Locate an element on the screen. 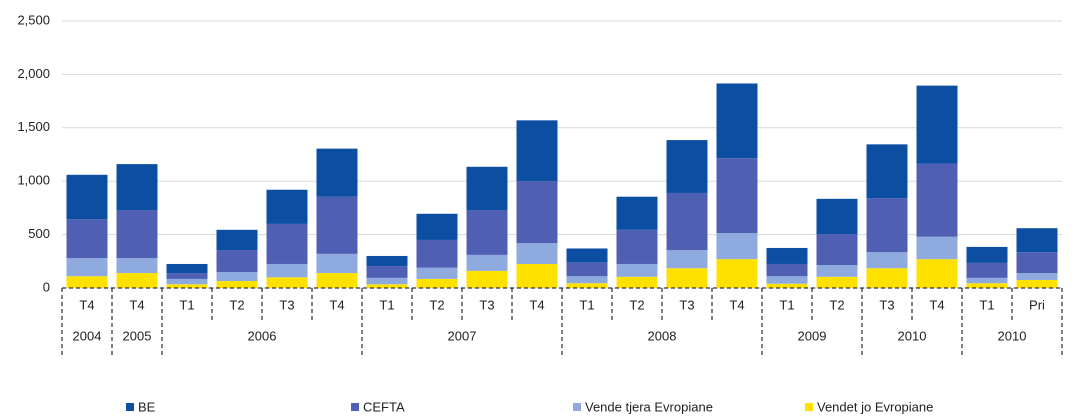 The height and width of the screenshot is (416, 1076). y-tick-label: 1,500 is located at coordinates (33, 126).